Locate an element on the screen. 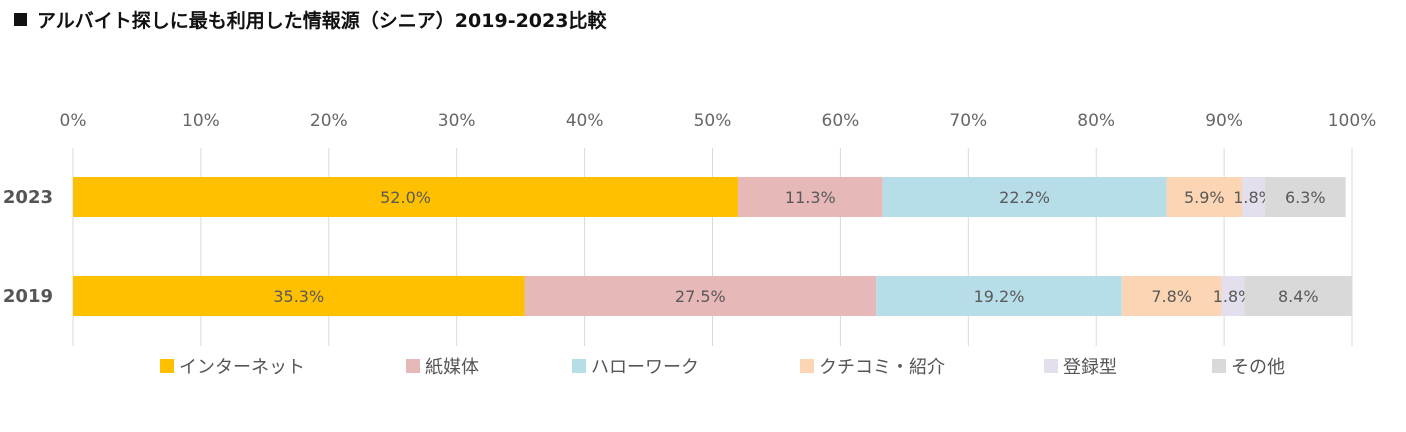  data-label: 22.2% is located at coordinates (1024, 197).